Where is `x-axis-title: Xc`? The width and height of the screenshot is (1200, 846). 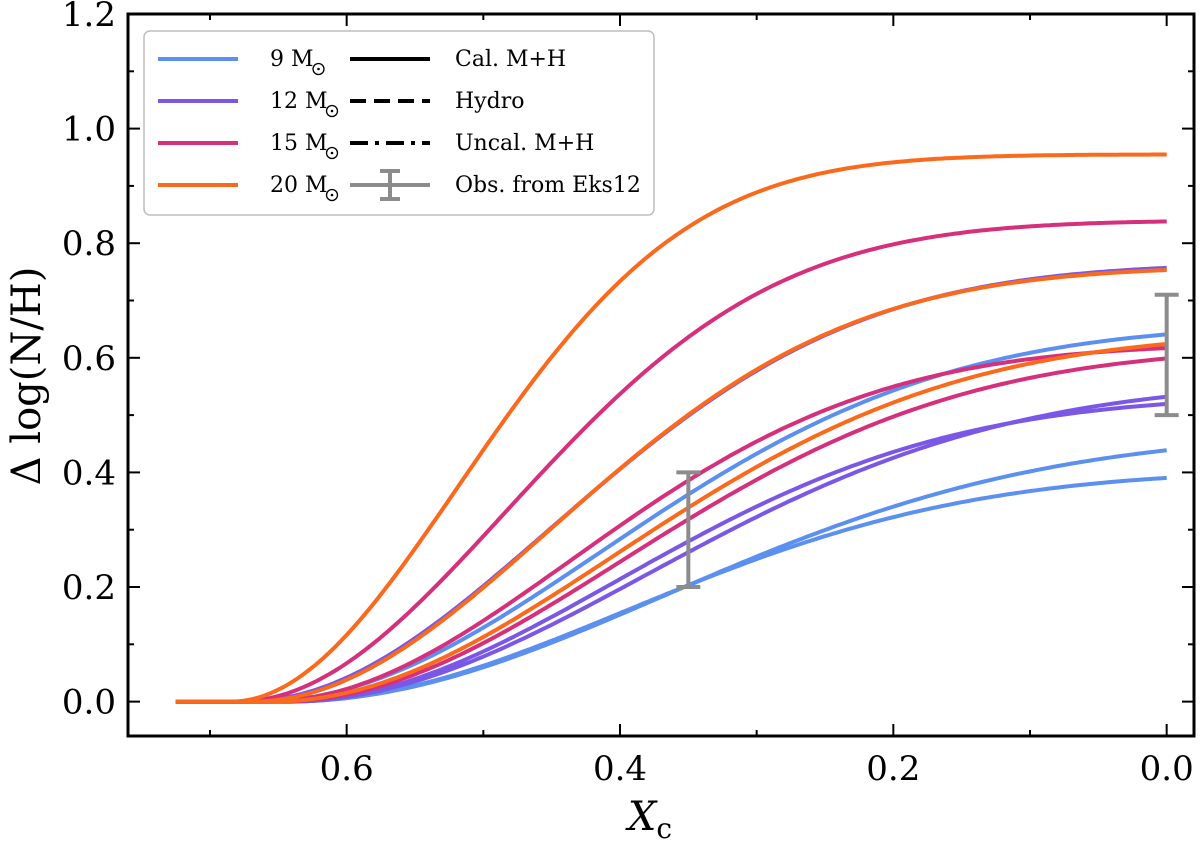
x-axis-title: Xc is located at coordinates (648, 819).